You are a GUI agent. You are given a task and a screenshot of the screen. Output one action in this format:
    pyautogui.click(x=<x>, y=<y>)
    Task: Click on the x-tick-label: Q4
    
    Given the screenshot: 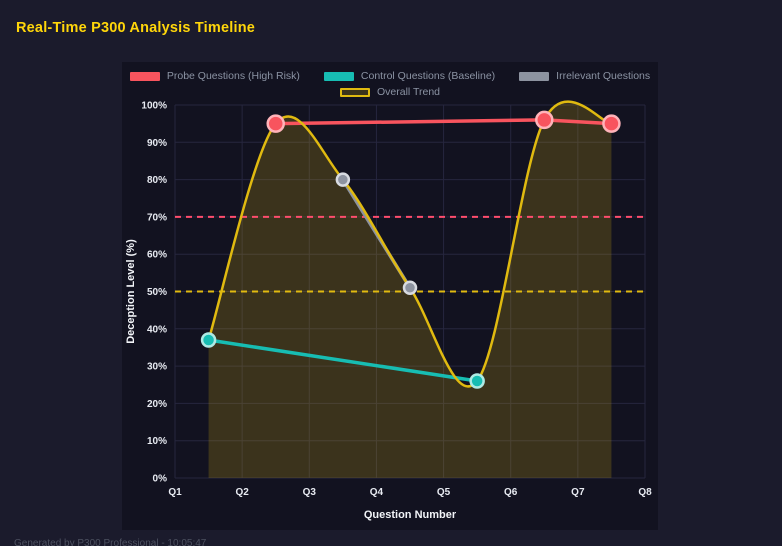 What is the action you would take?
    pyautogui.click(x=377, y=492)
    